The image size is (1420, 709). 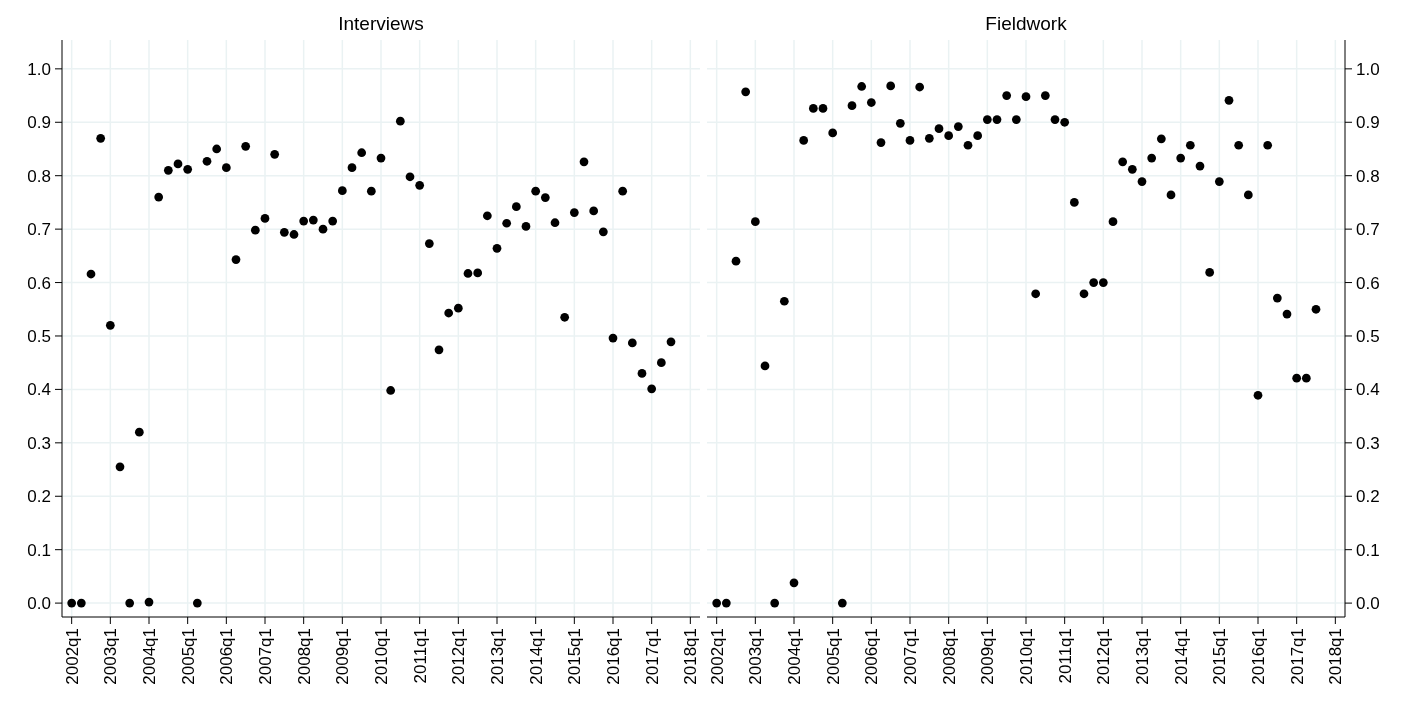 I want to click on chart-title: Interviews, so click(x=381, y=23).